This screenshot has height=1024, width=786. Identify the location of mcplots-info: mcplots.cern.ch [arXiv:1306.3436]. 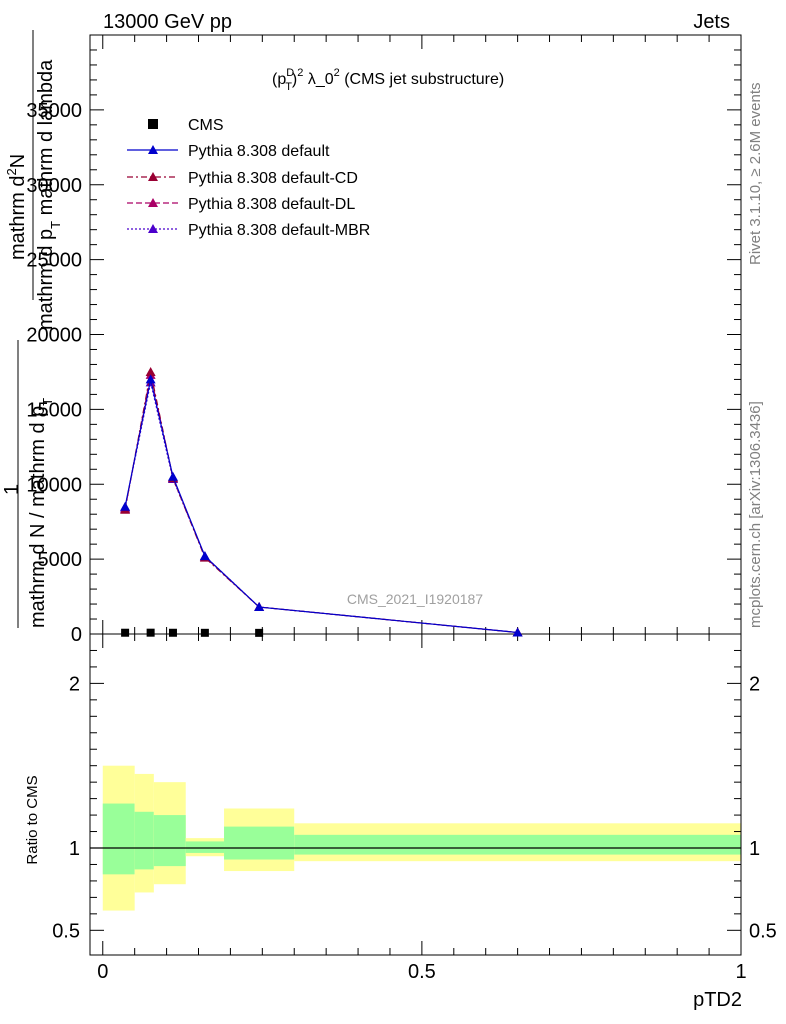
(755, 514).